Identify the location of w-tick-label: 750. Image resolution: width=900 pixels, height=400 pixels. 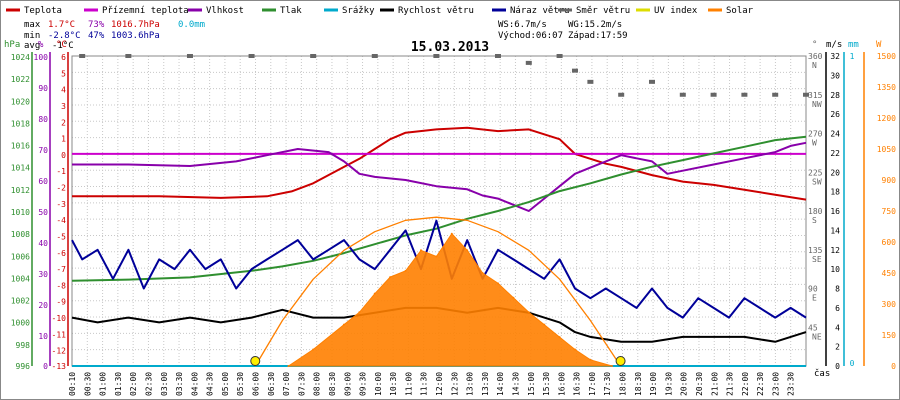
(889, 211).